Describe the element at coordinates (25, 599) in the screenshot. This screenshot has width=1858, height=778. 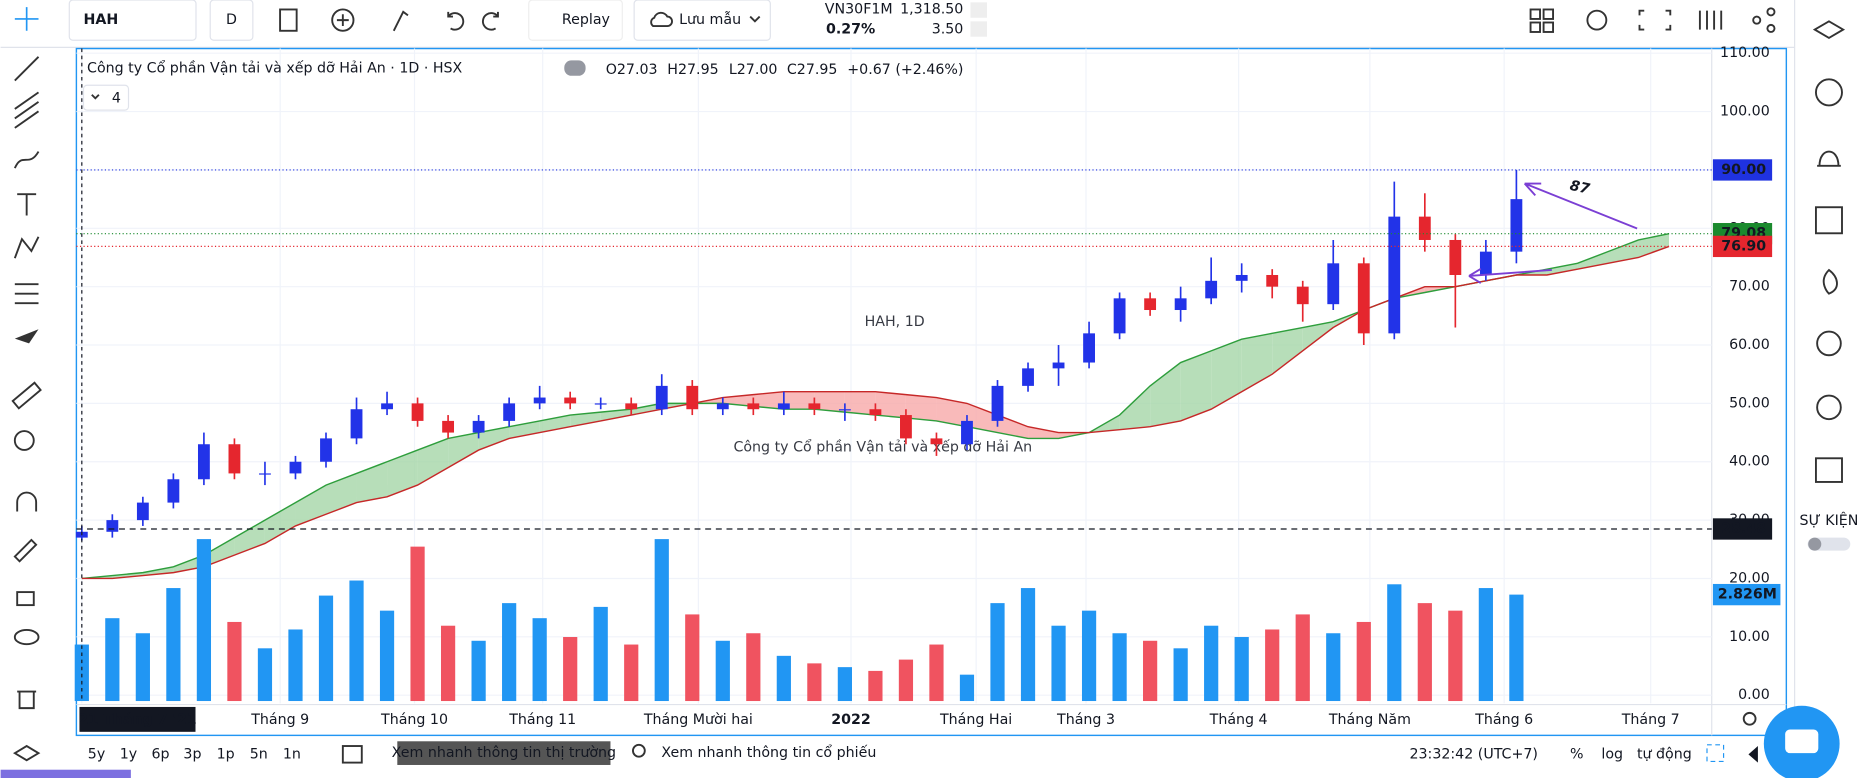
I see `lock-tool` at that location.